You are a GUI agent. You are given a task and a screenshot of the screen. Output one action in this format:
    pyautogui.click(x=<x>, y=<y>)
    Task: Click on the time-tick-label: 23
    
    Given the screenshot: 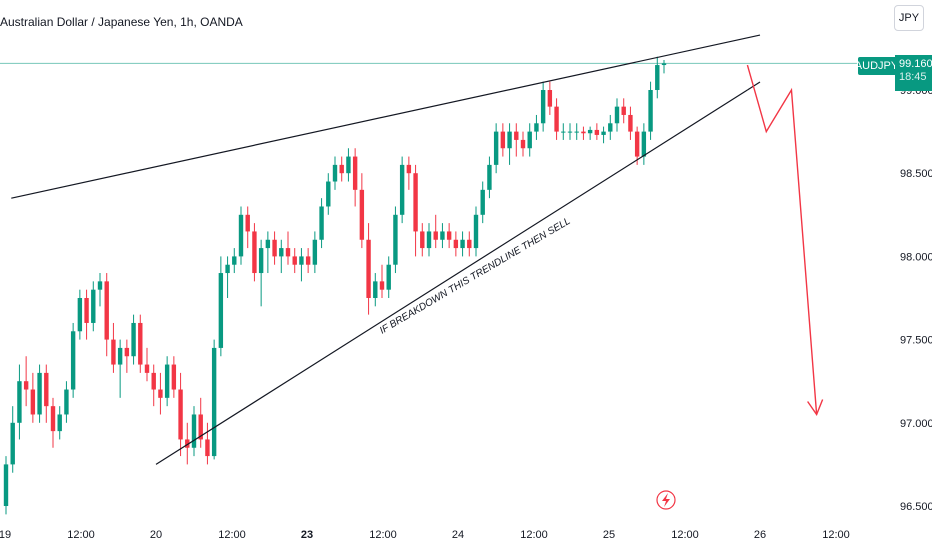 What is the action you would take?
    pyautogui.click(x=307, y=535)
    